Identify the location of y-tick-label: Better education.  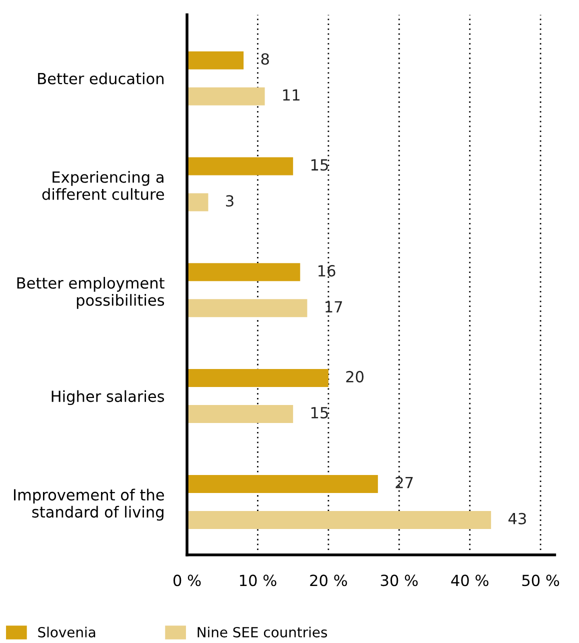
(101, 78).